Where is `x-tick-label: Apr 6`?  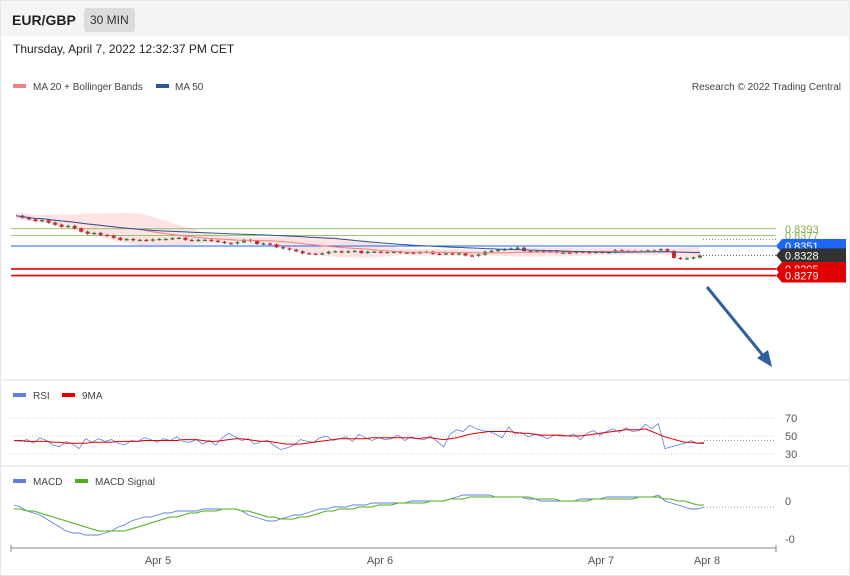 x-tick-label: Apr 6 is located at coordinates (380, 561).